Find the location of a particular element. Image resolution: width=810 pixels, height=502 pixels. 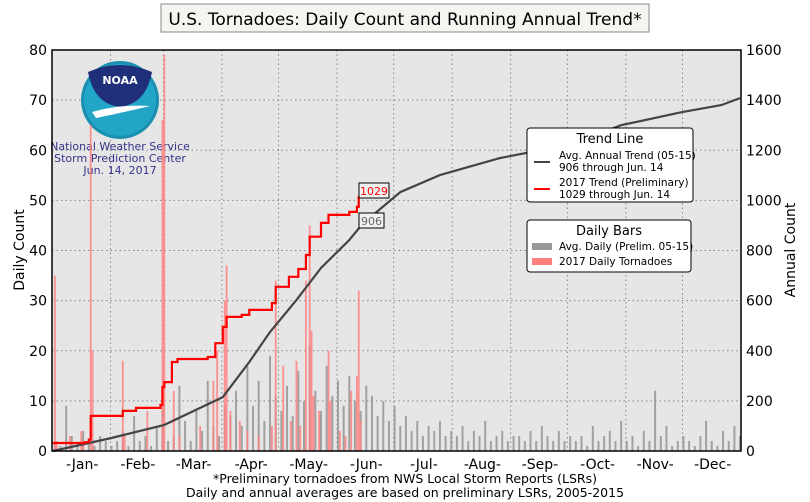

y2-tick-label: 1000 is located at coordinates (764, 201).